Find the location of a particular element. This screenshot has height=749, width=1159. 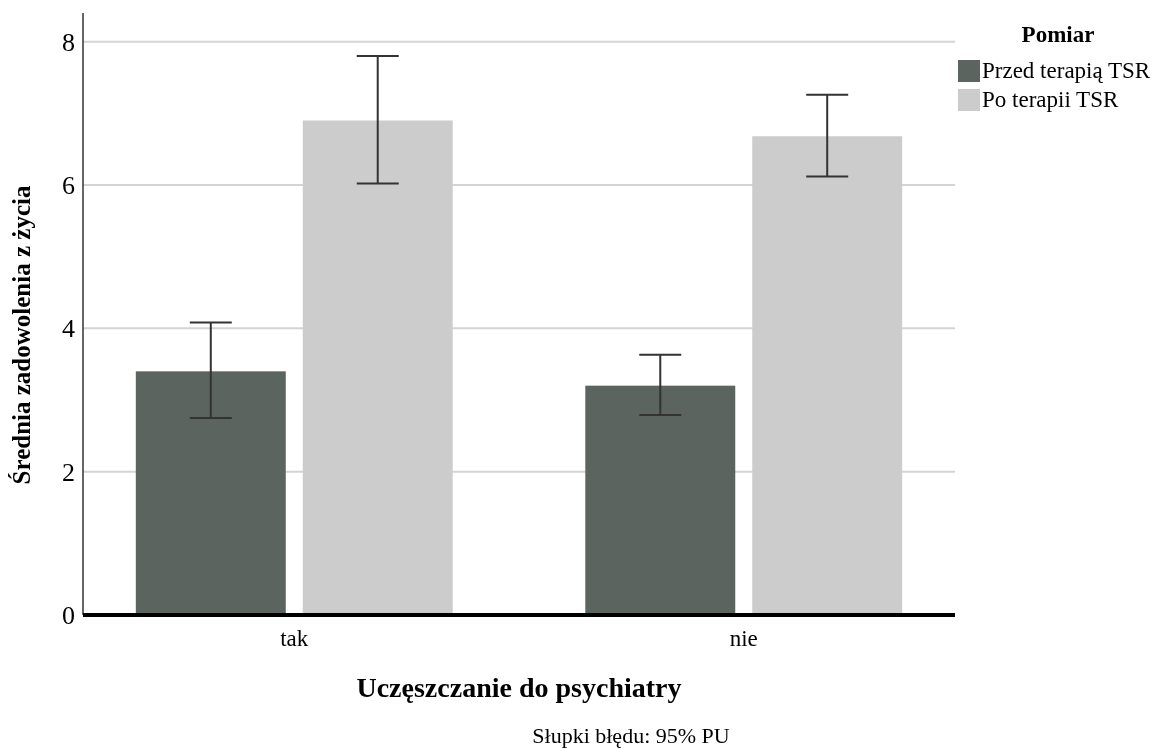

x-tick-label: nie is located at coordinates (743, 638).